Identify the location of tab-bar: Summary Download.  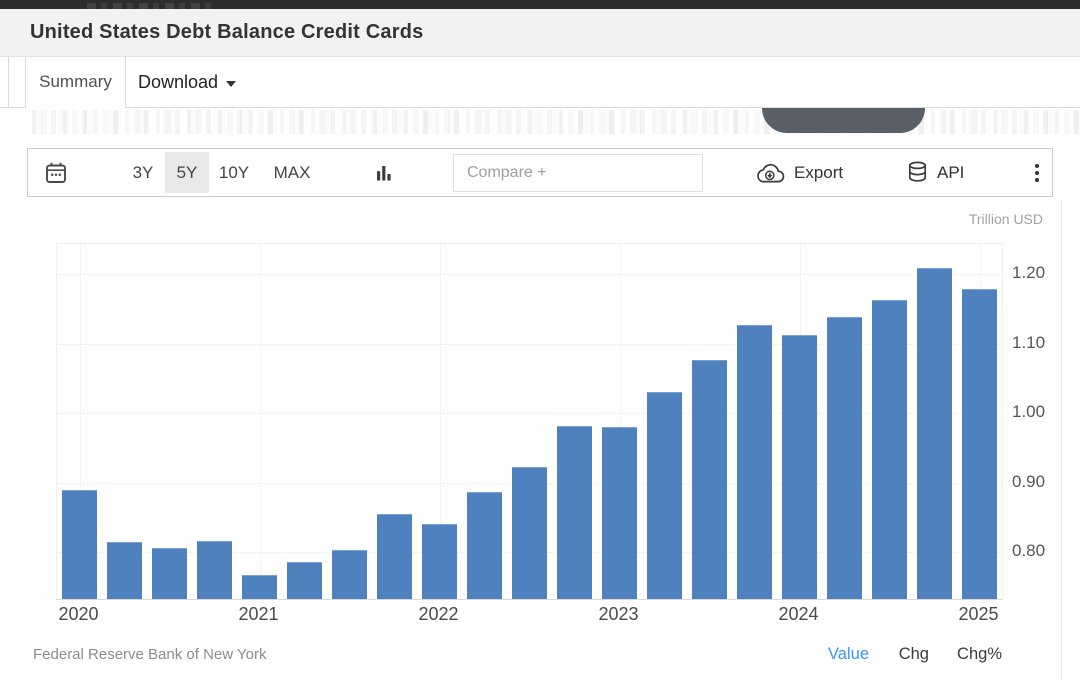
(540, 82).